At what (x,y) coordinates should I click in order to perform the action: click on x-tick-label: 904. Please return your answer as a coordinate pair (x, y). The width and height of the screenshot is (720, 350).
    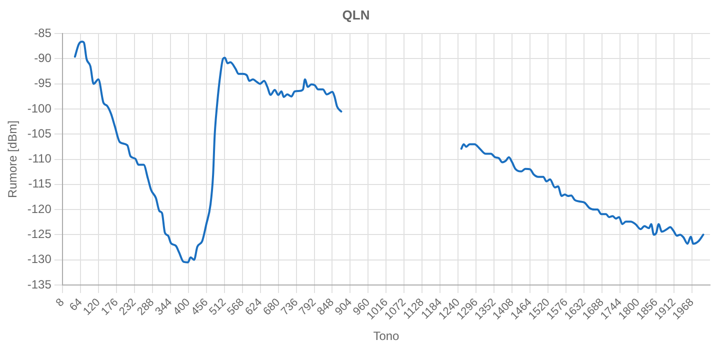
    Looking at the image, I should click on (343, 307).